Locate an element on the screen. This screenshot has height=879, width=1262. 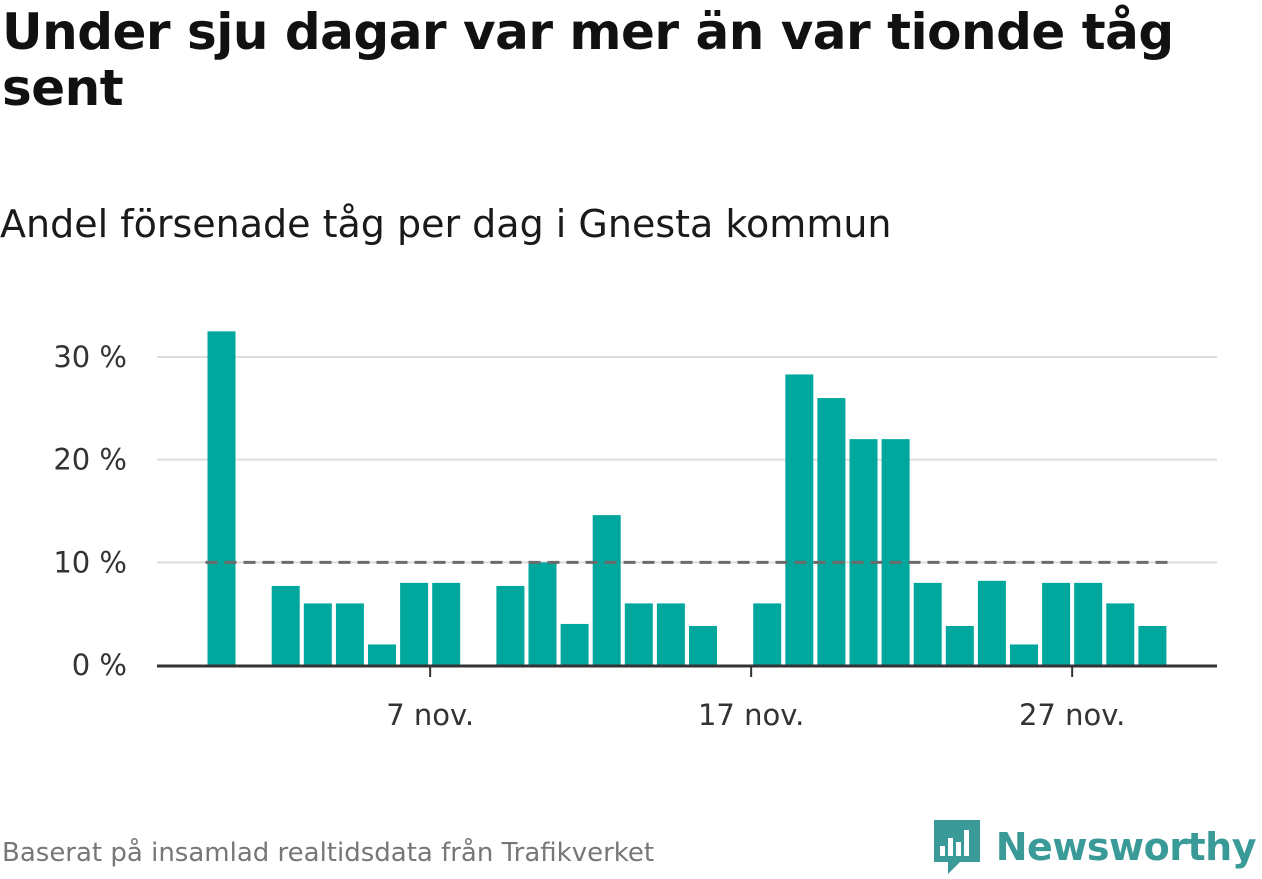
y-tick-label: 30 % is located at coordinates (90, 357).